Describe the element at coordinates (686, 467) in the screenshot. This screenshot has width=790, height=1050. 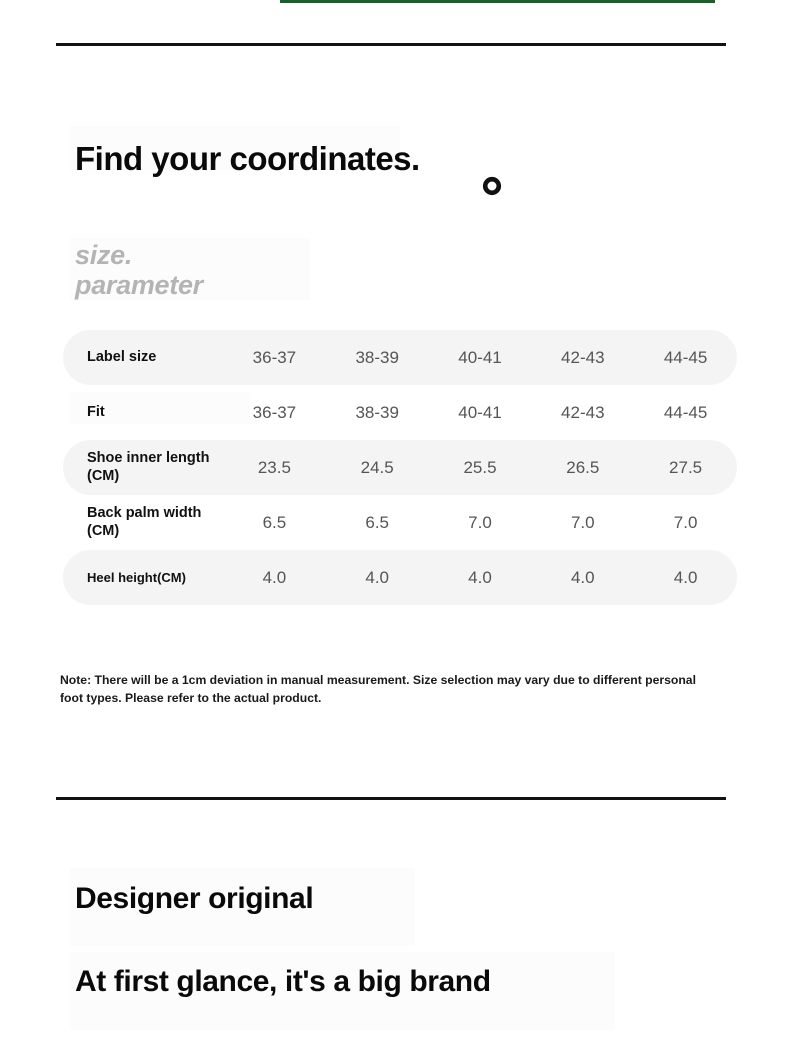
I see `table-cell: 27.5` at that location.